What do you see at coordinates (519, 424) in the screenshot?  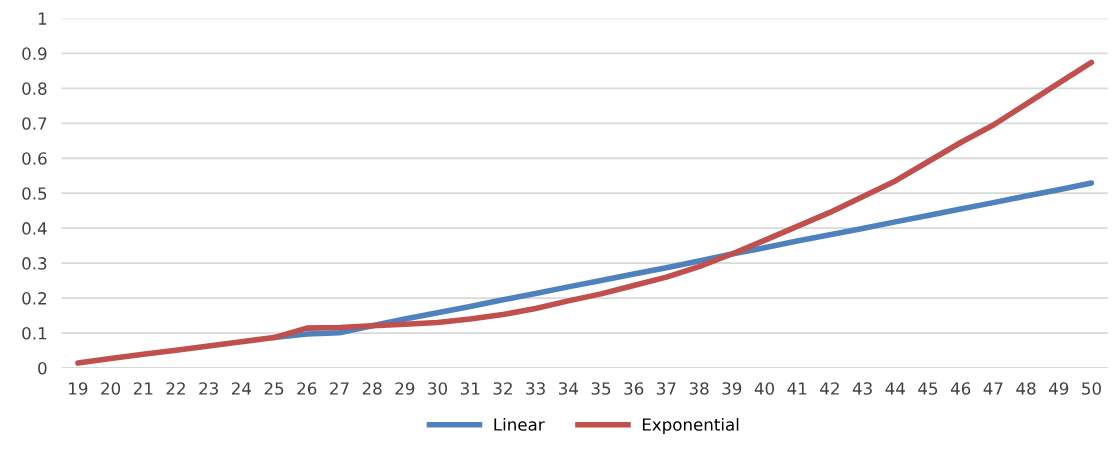 I see `legend-label: Linear` at bounding box center [519, 424].